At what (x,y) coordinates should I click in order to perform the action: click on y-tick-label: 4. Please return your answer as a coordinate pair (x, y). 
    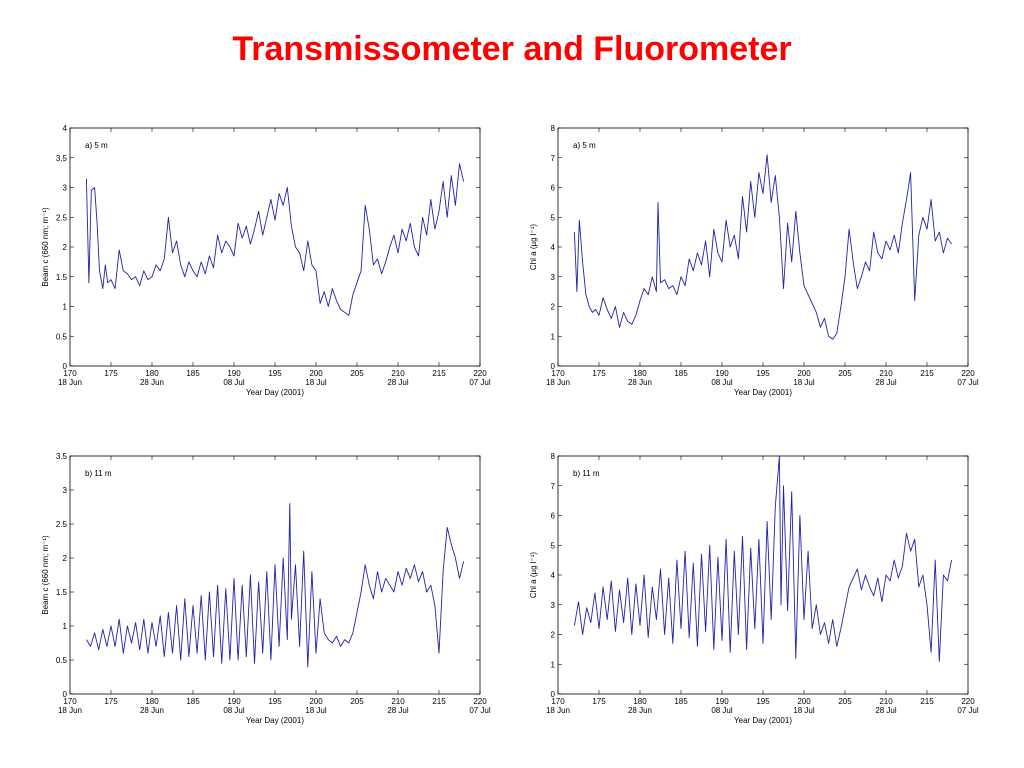
    Looking at the image, I should click on (65, 128).